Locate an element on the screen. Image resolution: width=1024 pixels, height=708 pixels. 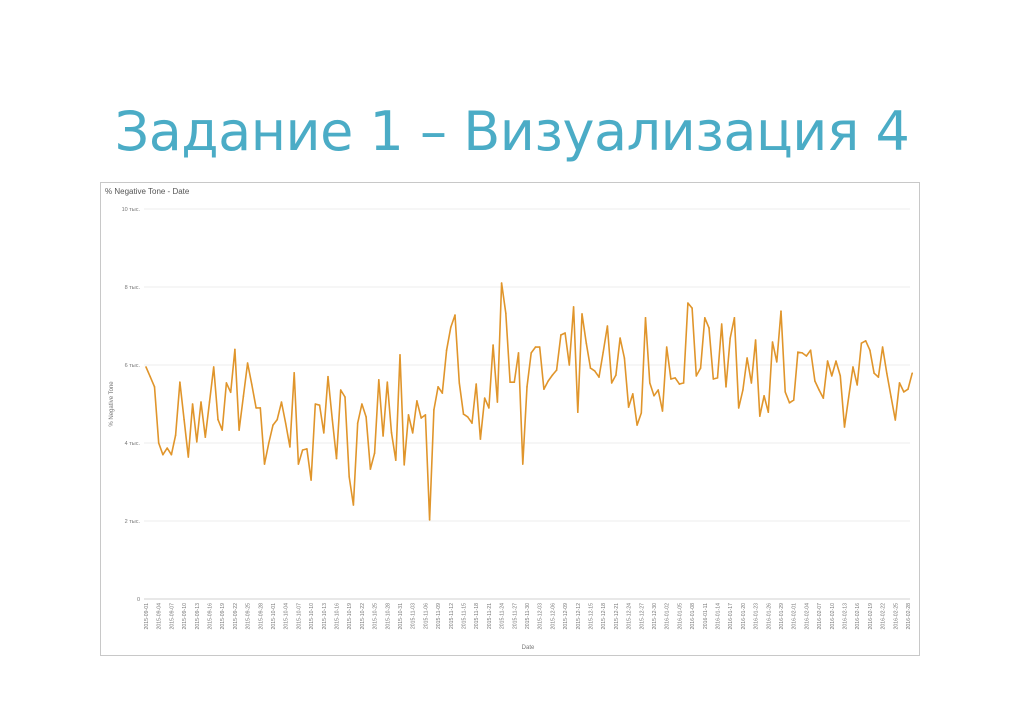
y-tick-label: 0 is located at coordinates (138, 600).